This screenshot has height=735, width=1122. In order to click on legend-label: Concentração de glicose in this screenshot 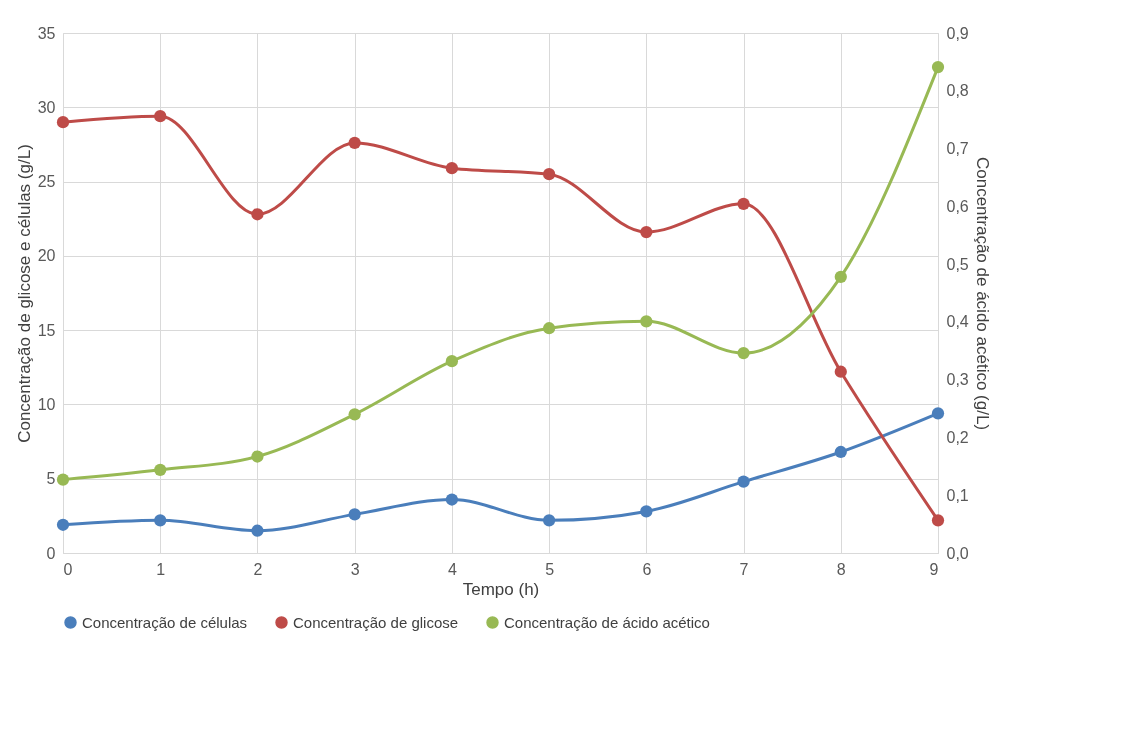, I will do `click(376, 622)`.